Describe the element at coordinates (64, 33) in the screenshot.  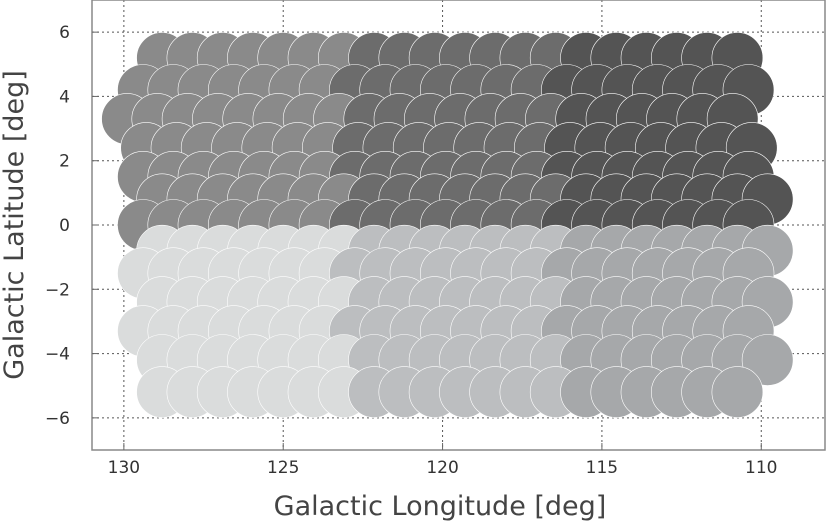
I see `y-tick-label: 6` at that location.